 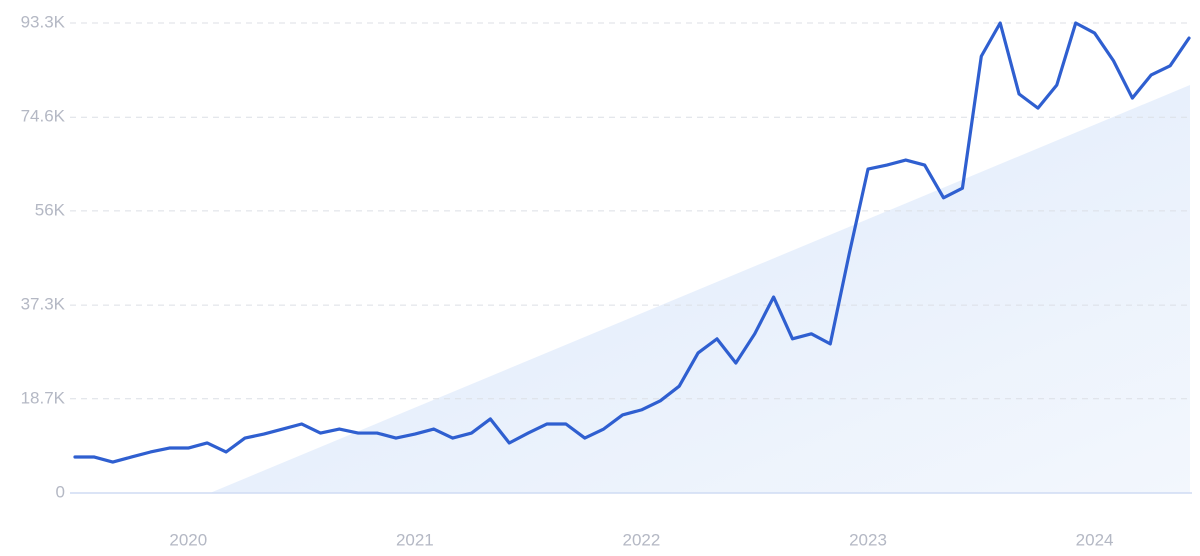 I want to click on y-tick-label: 18.7K, so click(x=43, y=397).